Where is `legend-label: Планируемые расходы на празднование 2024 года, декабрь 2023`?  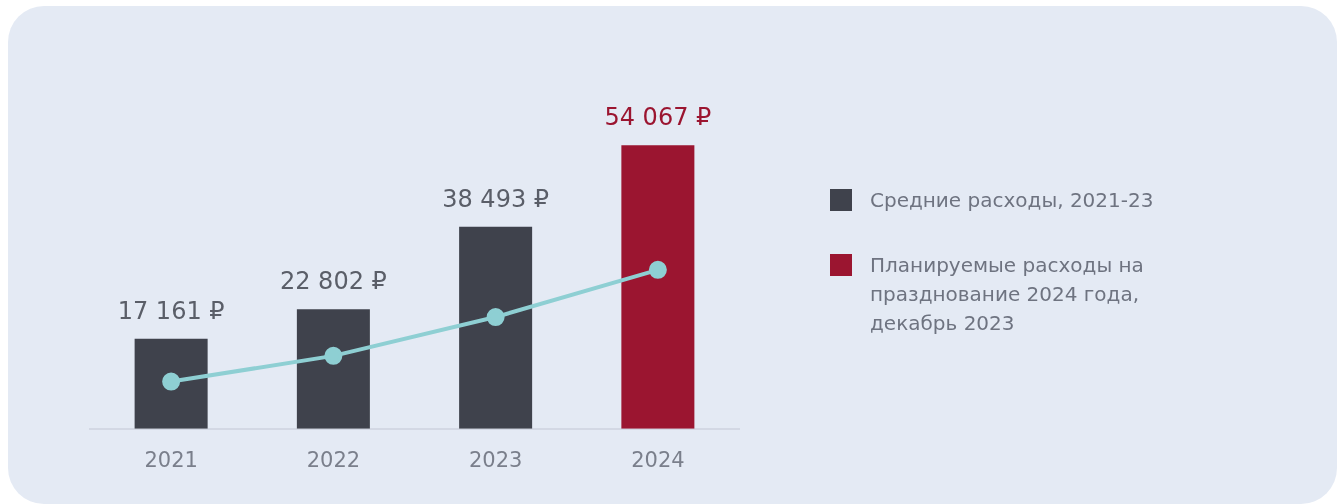
legend-label: Планируемые расходы на празднование 2024 года, декабрь 2023 is located at coordinates (1007, 294).